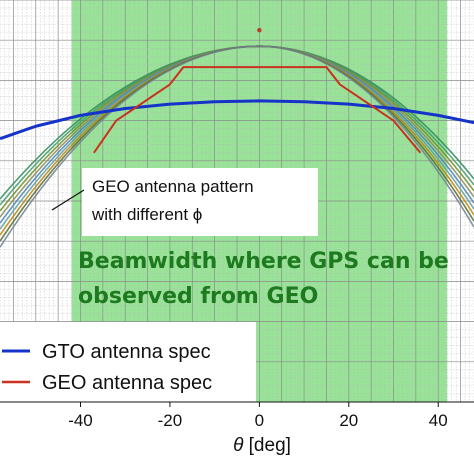  I want to click on pattern-annotation-line1: GEO antenna pattern, so click(173, 186).